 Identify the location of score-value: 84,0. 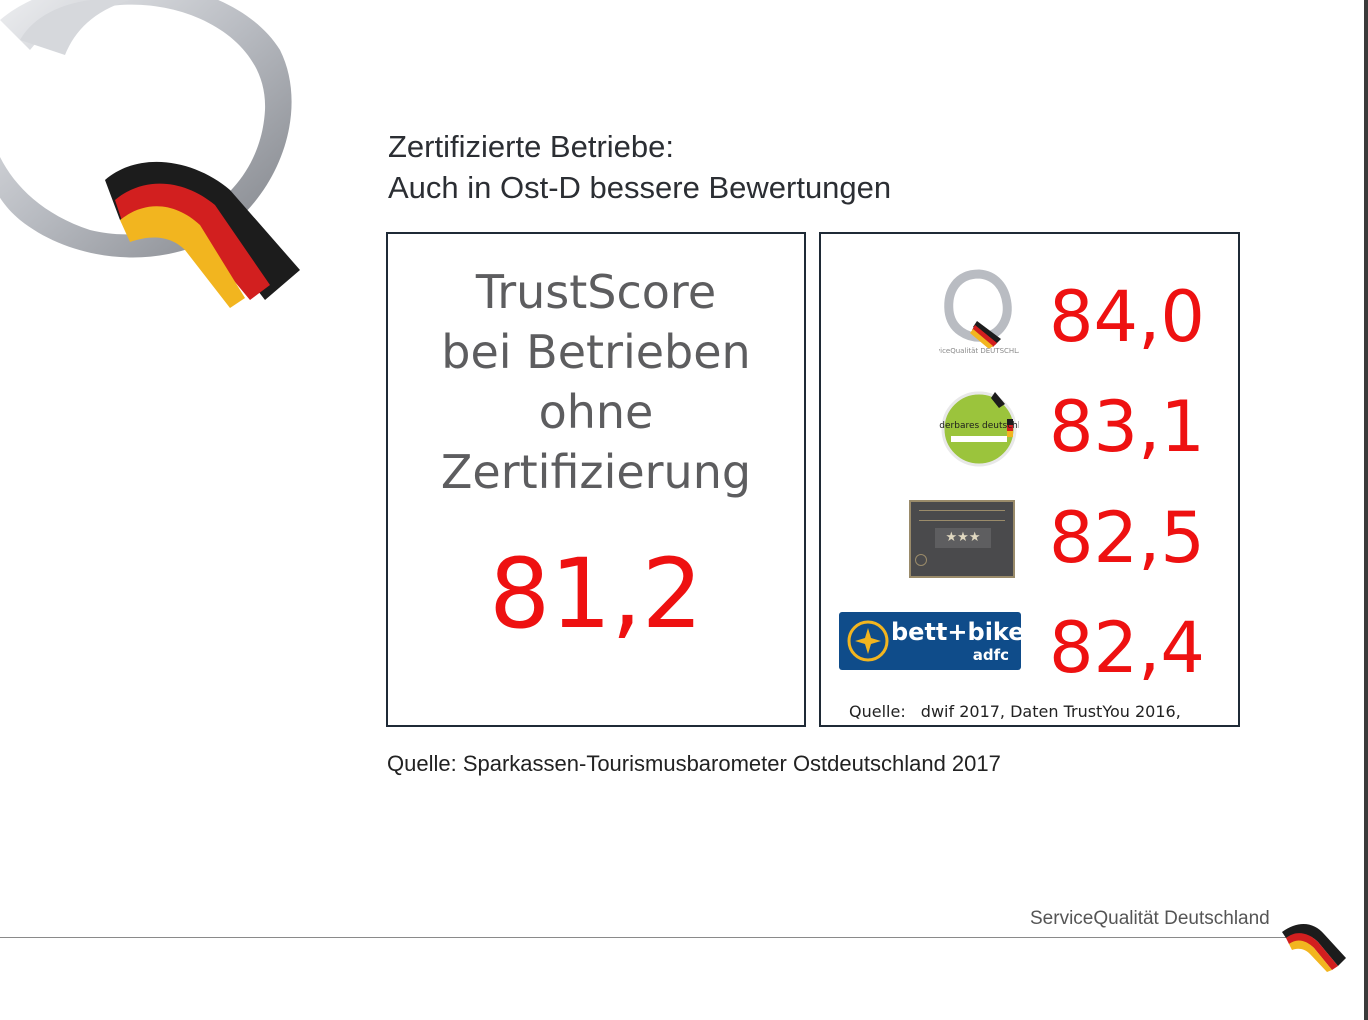
(1127, 317).